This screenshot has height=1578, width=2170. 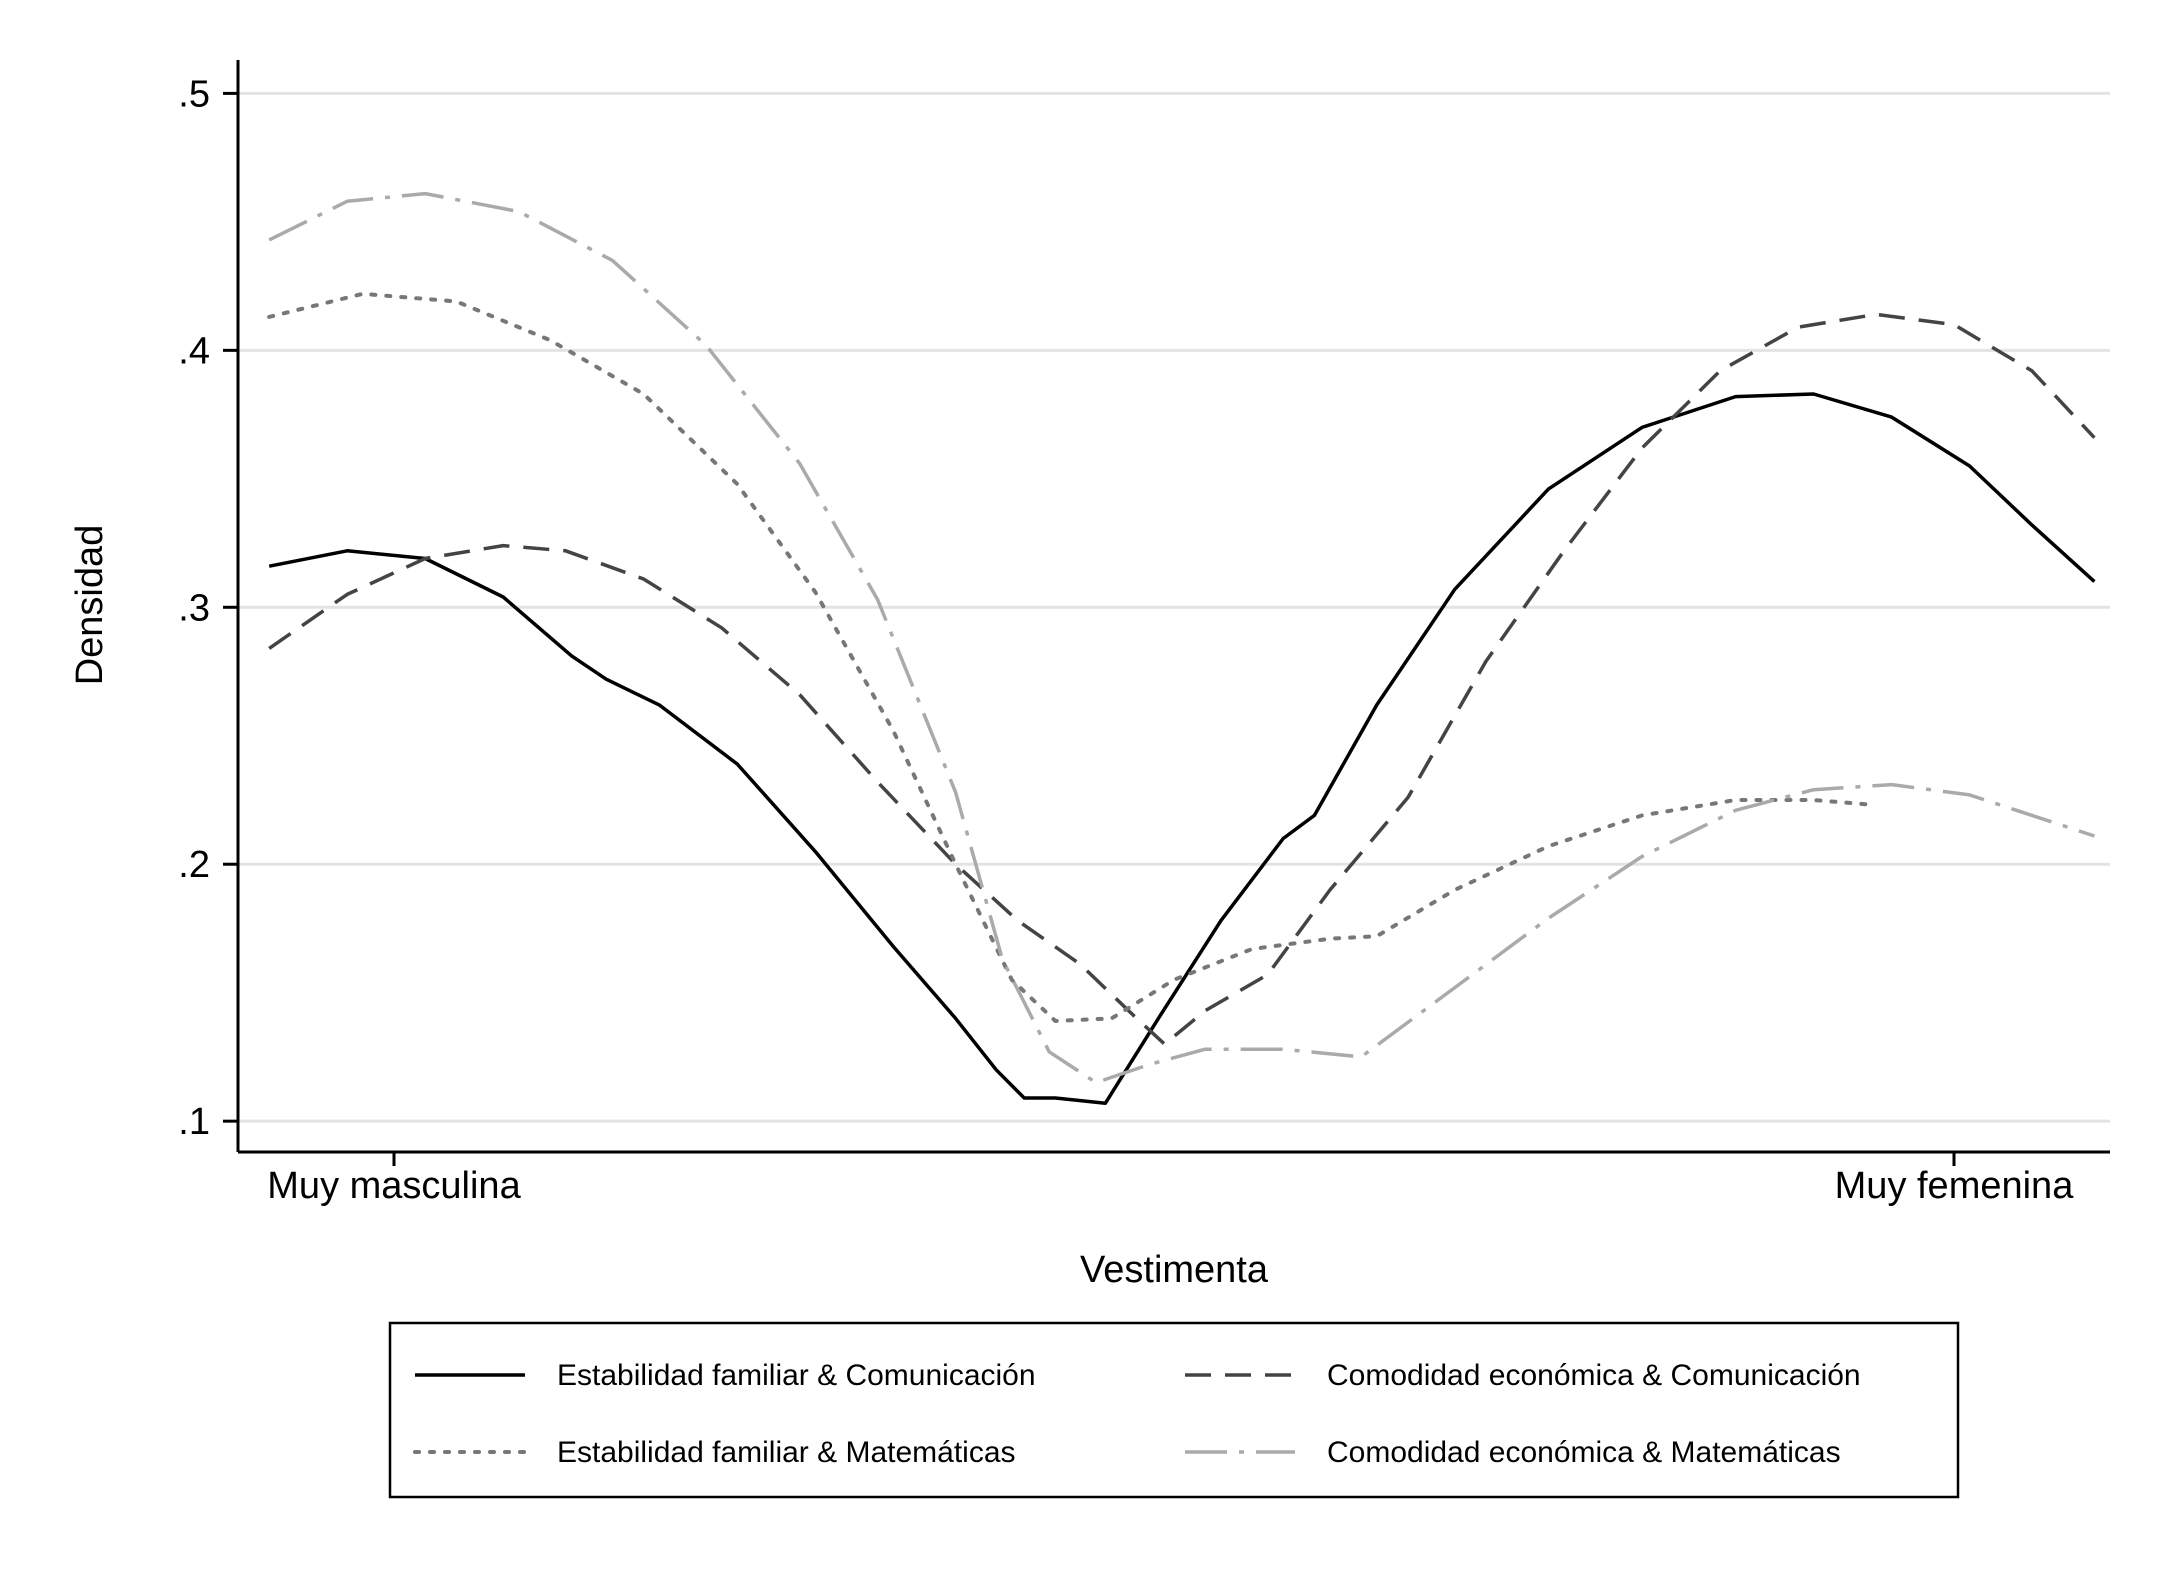 I want to click on legend-label-1: Estabilidad familiar & Comunicación, so click(x=796, y=1375).